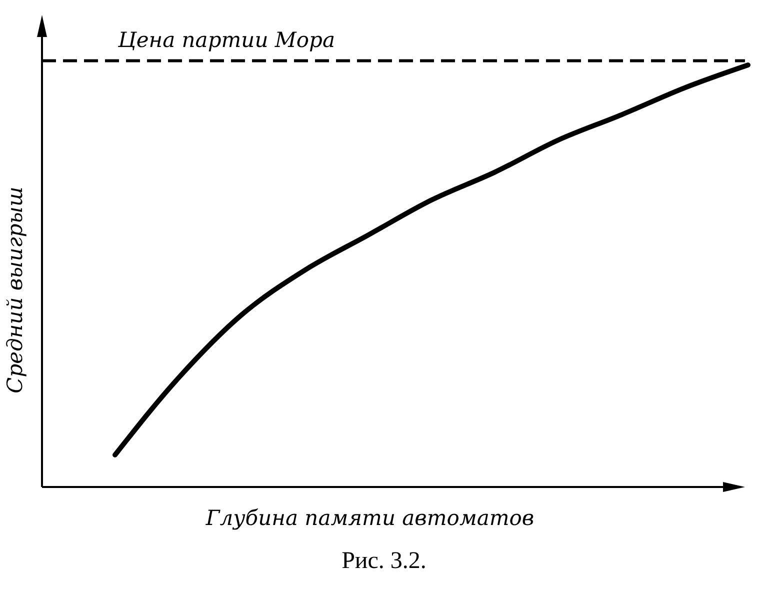 The height and width of the screenshot is (594, 768). What do you see at coordinates (15, 290) in the screenshot?
I see `y-axis-title: Средний выигрыш` at bounding box center [15, 290].